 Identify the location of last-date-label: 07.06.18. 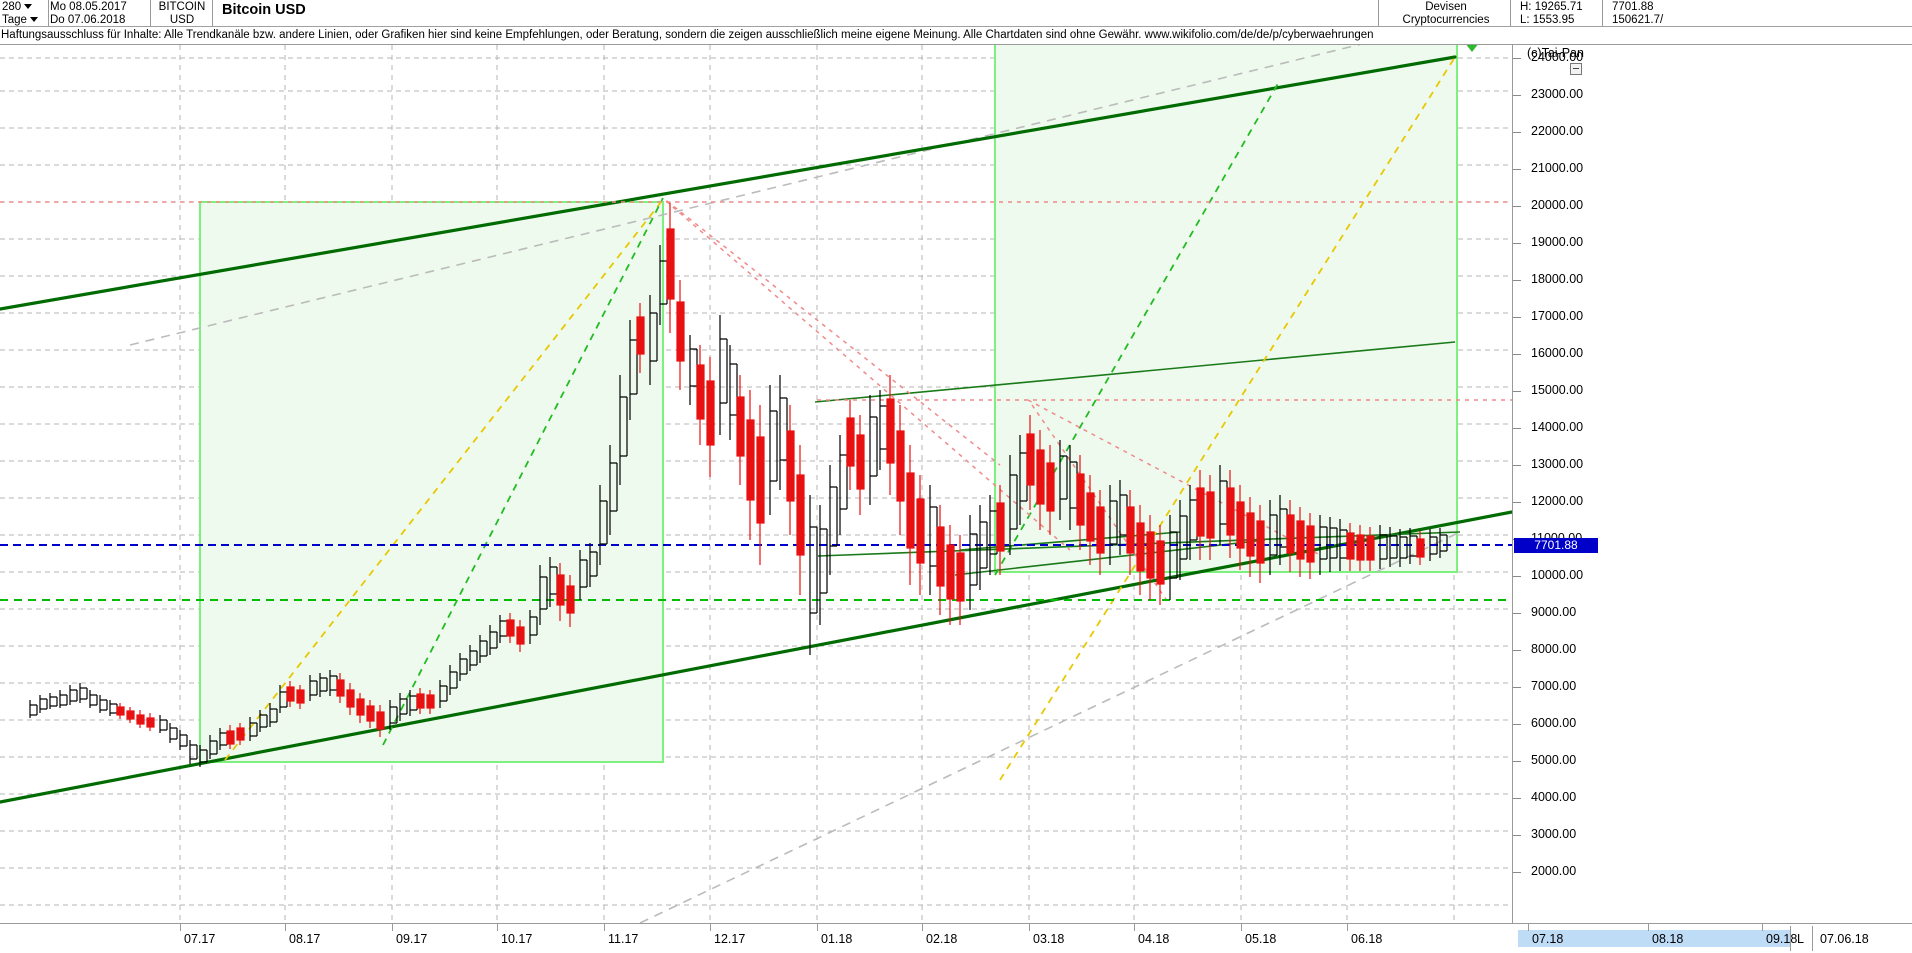
(1844, 939).